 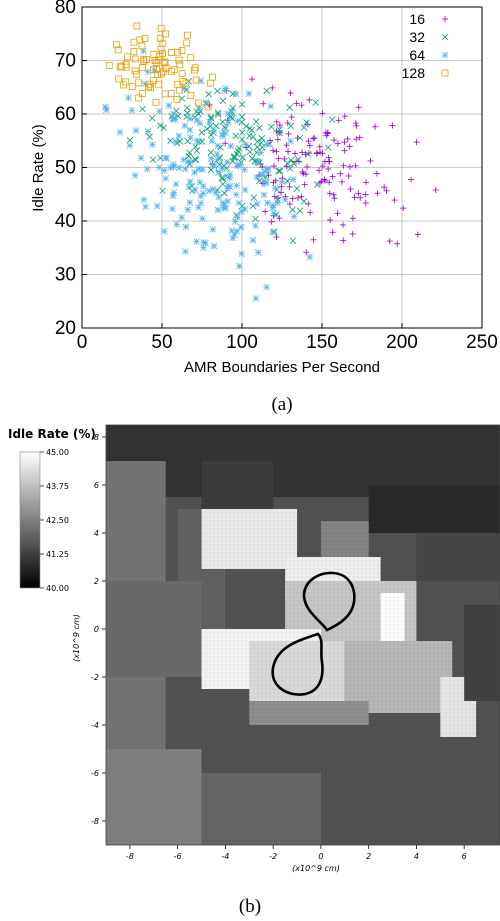 What do you see at coordinates (96, 533) in the screenshot?
I see `heatmap-y-tick-label: 4` at bounding box center [96, 533].